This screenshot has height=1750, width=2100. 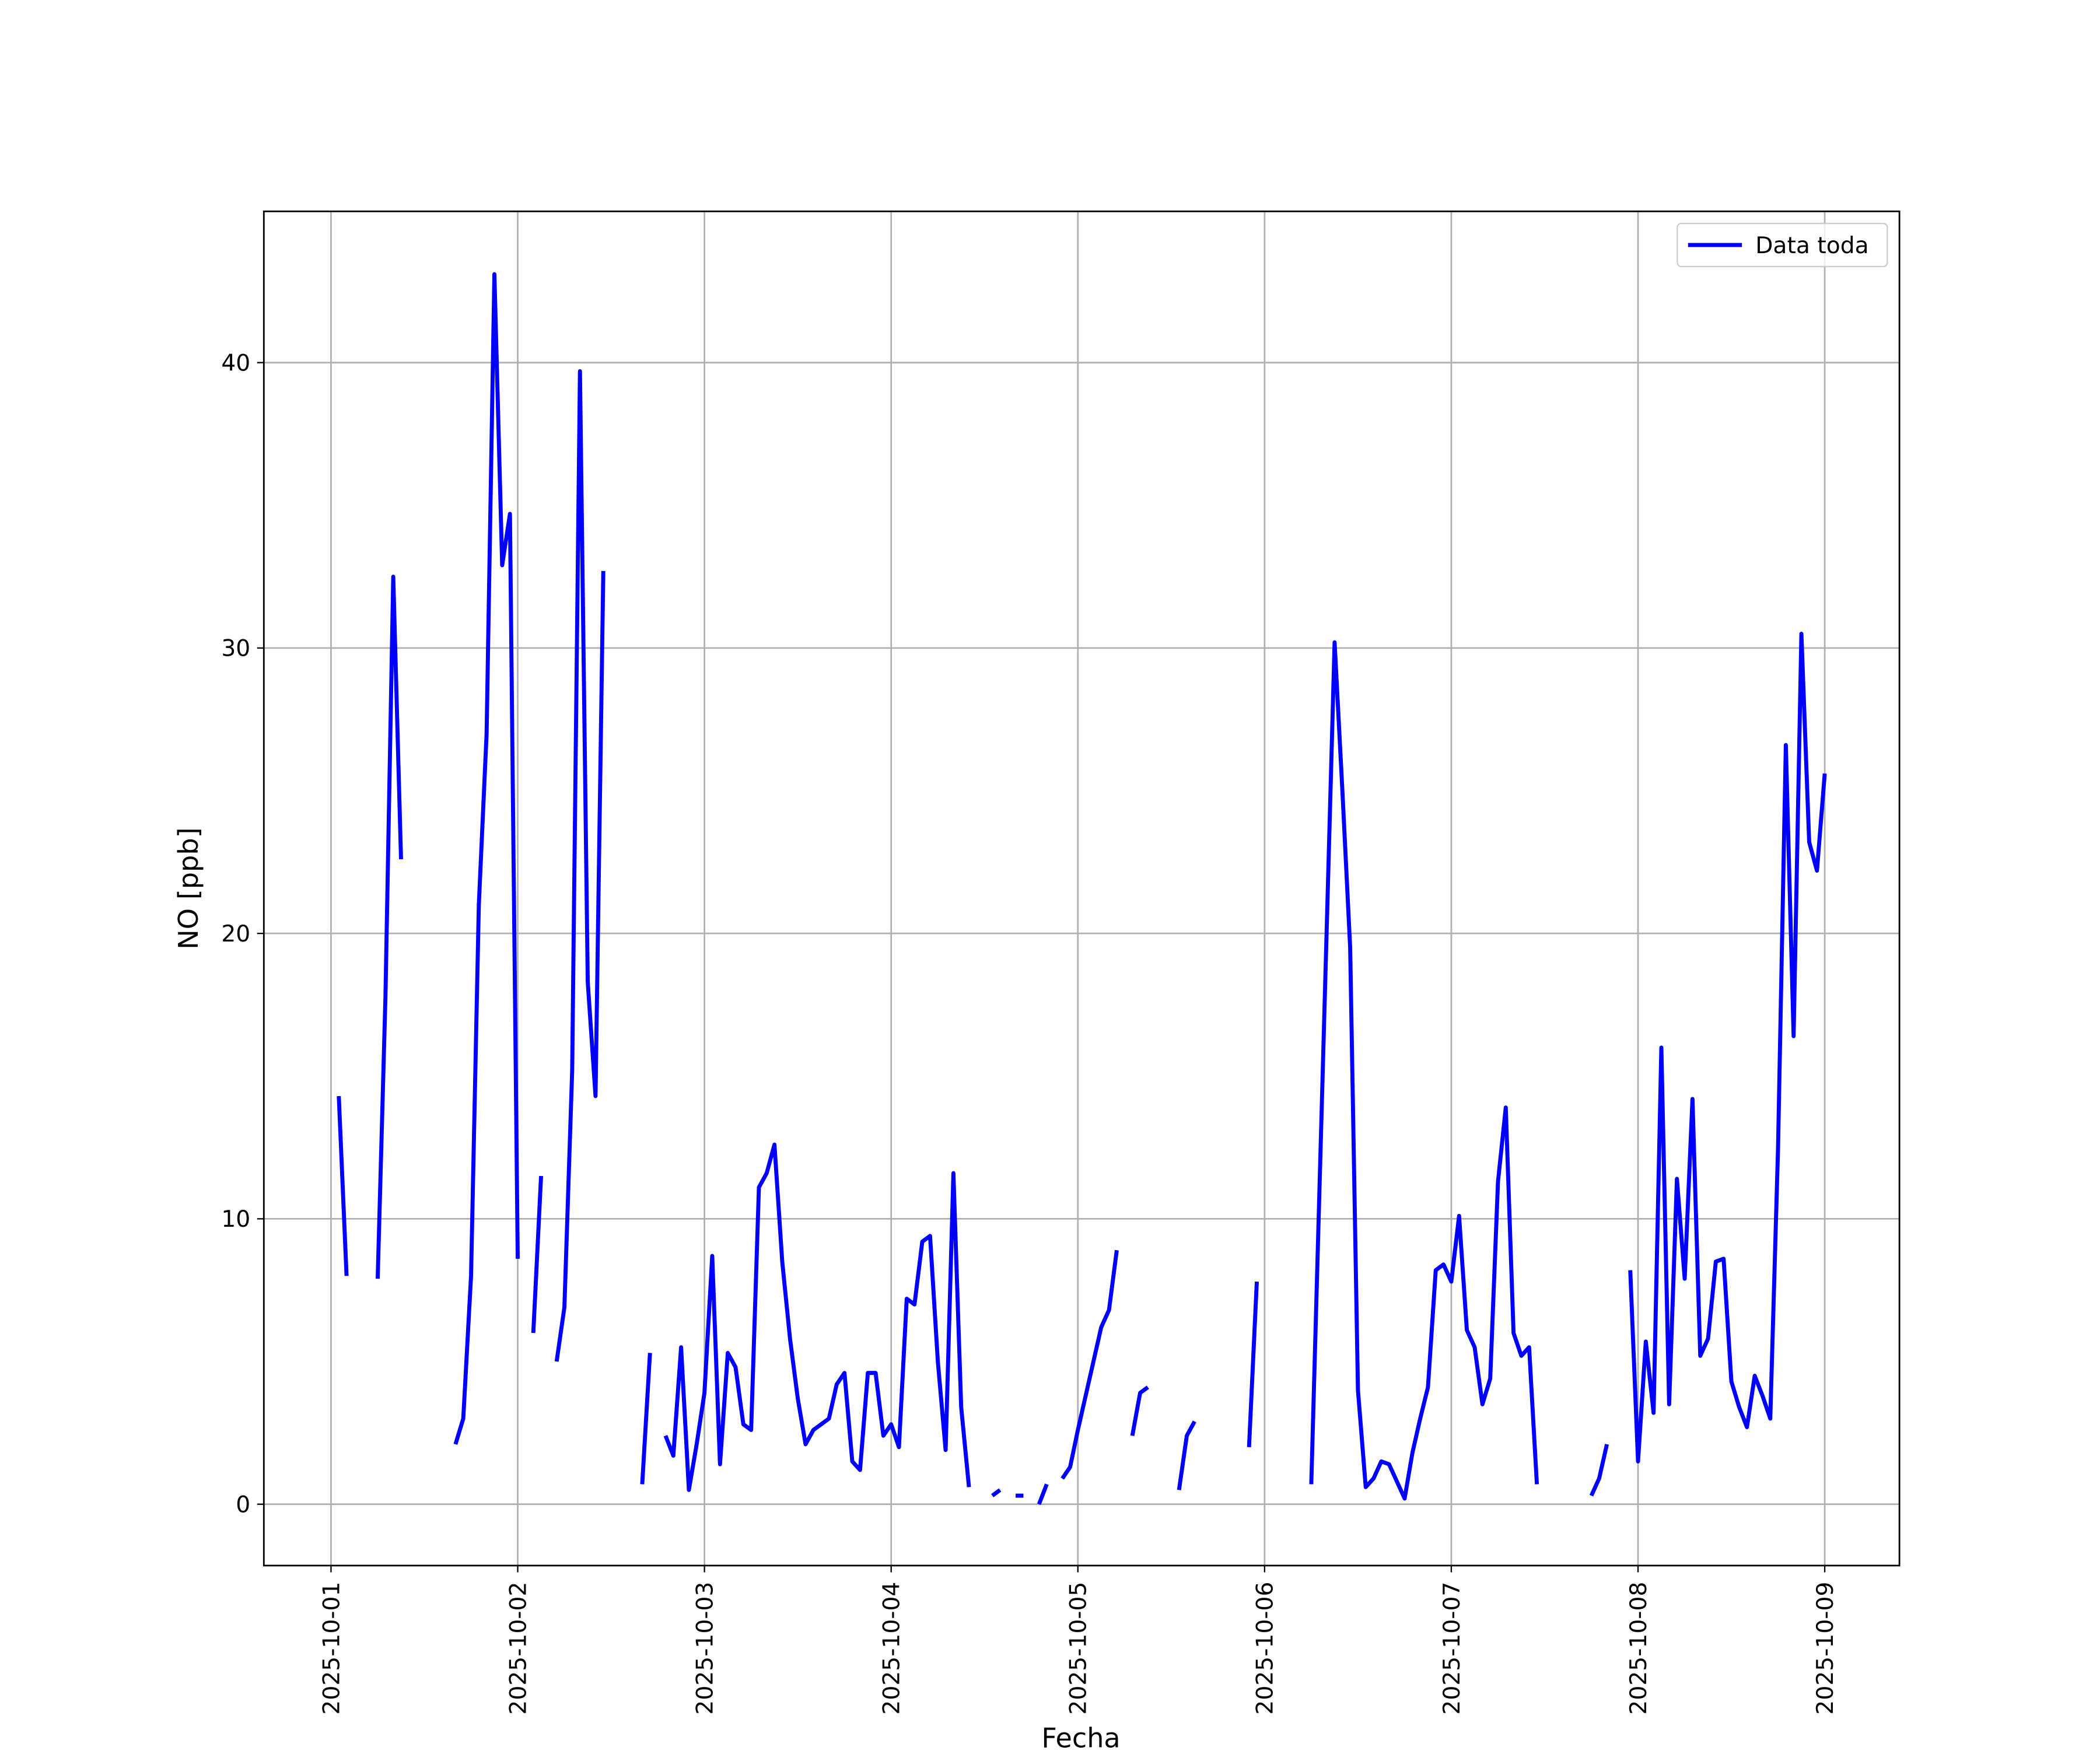 What do you see at coordinates (1825, 1648) in the screenshot?
I see `x-tick-label: 2025-10-09` at bounding box center [1825, 1648].